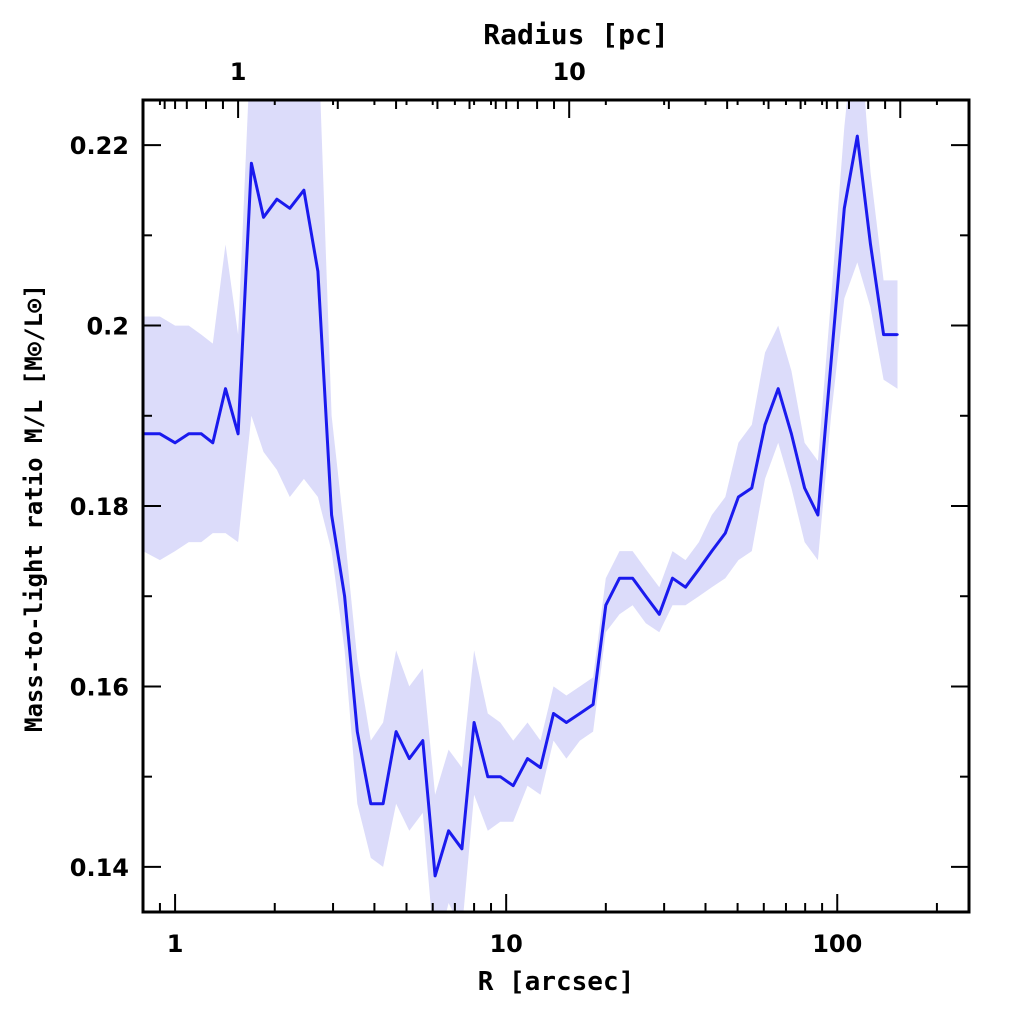 This screenshot has height=1024, width=1024. What do you see at coordinates (99, 507) in the screenshot?
I see `y-tick-label: 0.18` at bounding box center [99, 507].